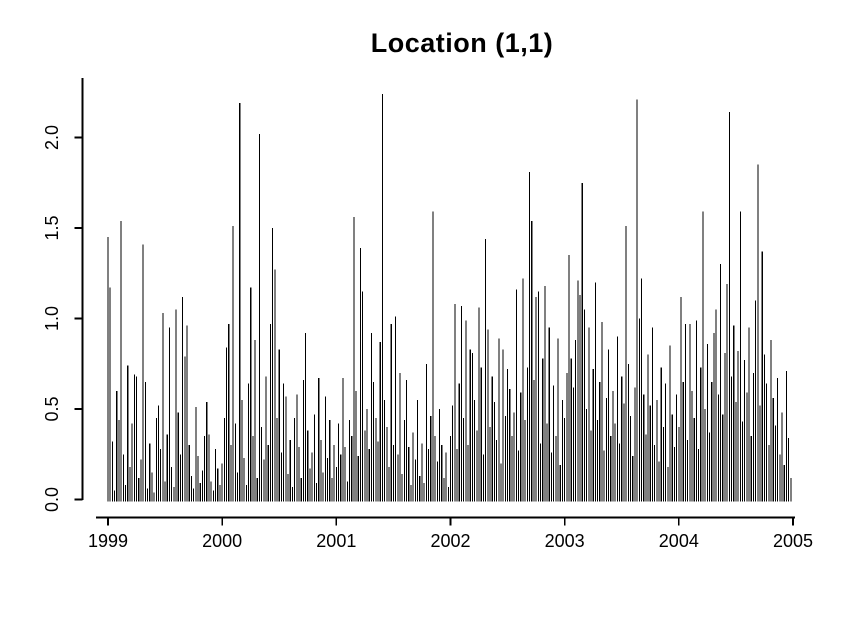  Describe the element at coordinates (52, 499) in the screenshot. I see `y-tick-label: 0.0` at that location.